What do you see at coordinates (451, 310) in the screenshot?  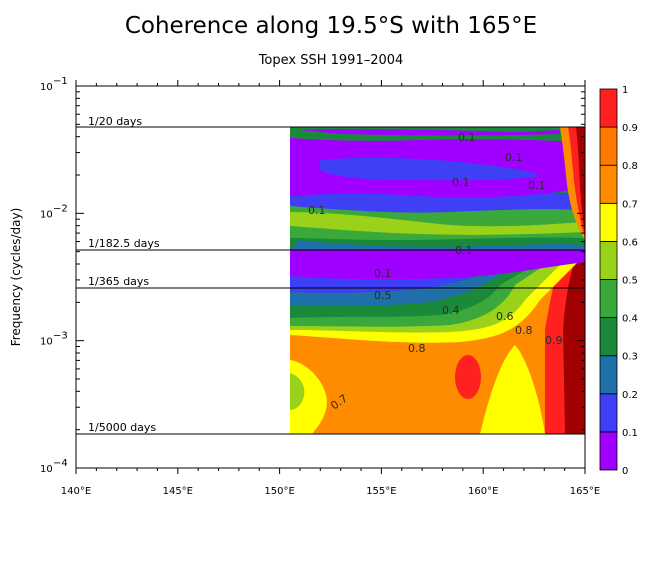 I see `contour-label: 0.4` at bounding box center [451, 310].